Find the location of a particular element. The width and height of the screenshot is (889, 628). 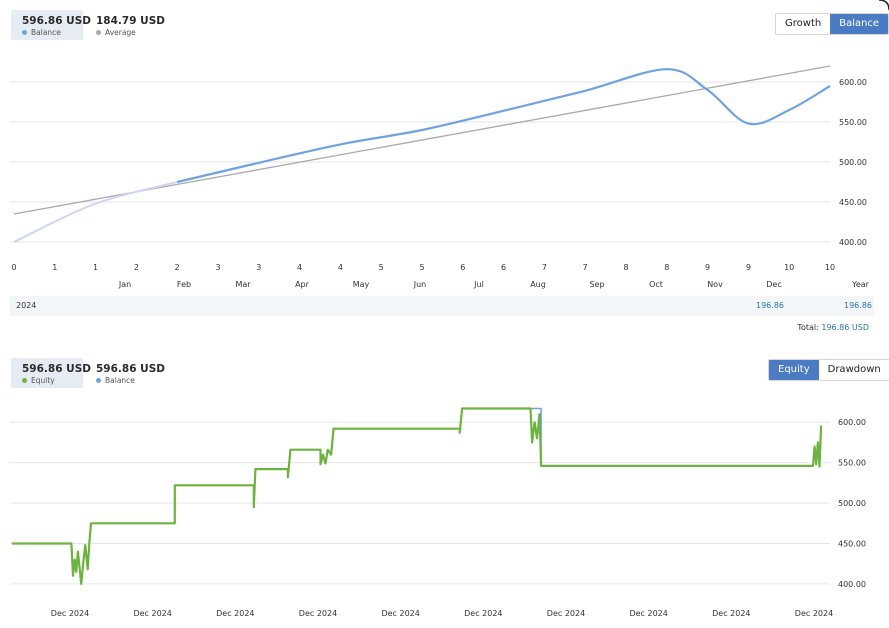

balance-label: Balance is located at coordinates (46, 32).